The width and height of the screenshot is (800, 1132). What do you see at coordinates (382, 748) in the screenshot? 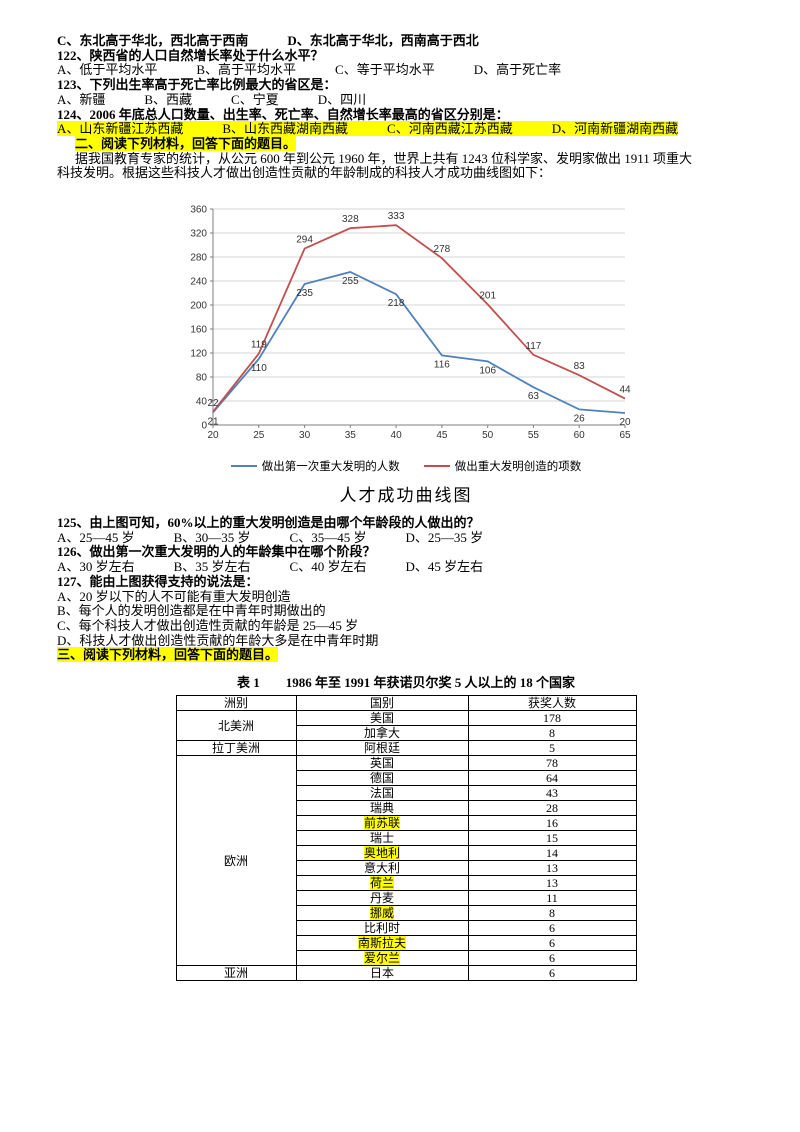
I see `country-cell: 阿根廷` at bounding box center [382, 748].